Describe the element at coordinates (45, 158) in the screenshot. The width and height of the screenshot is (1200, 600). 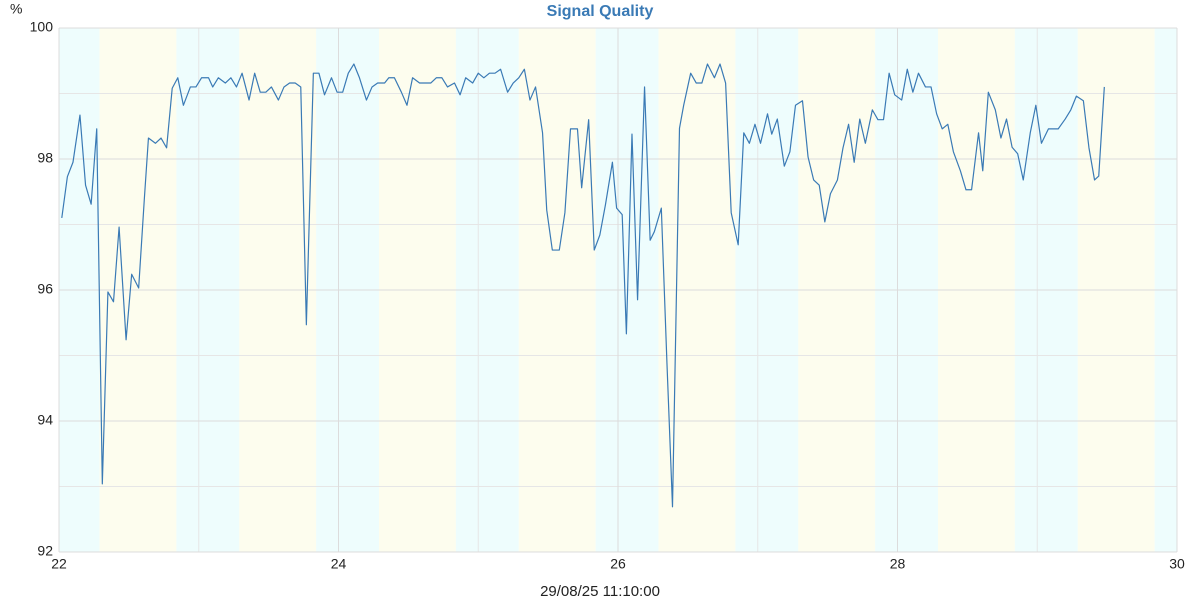
I see `y-tick-label: 98` at that location.